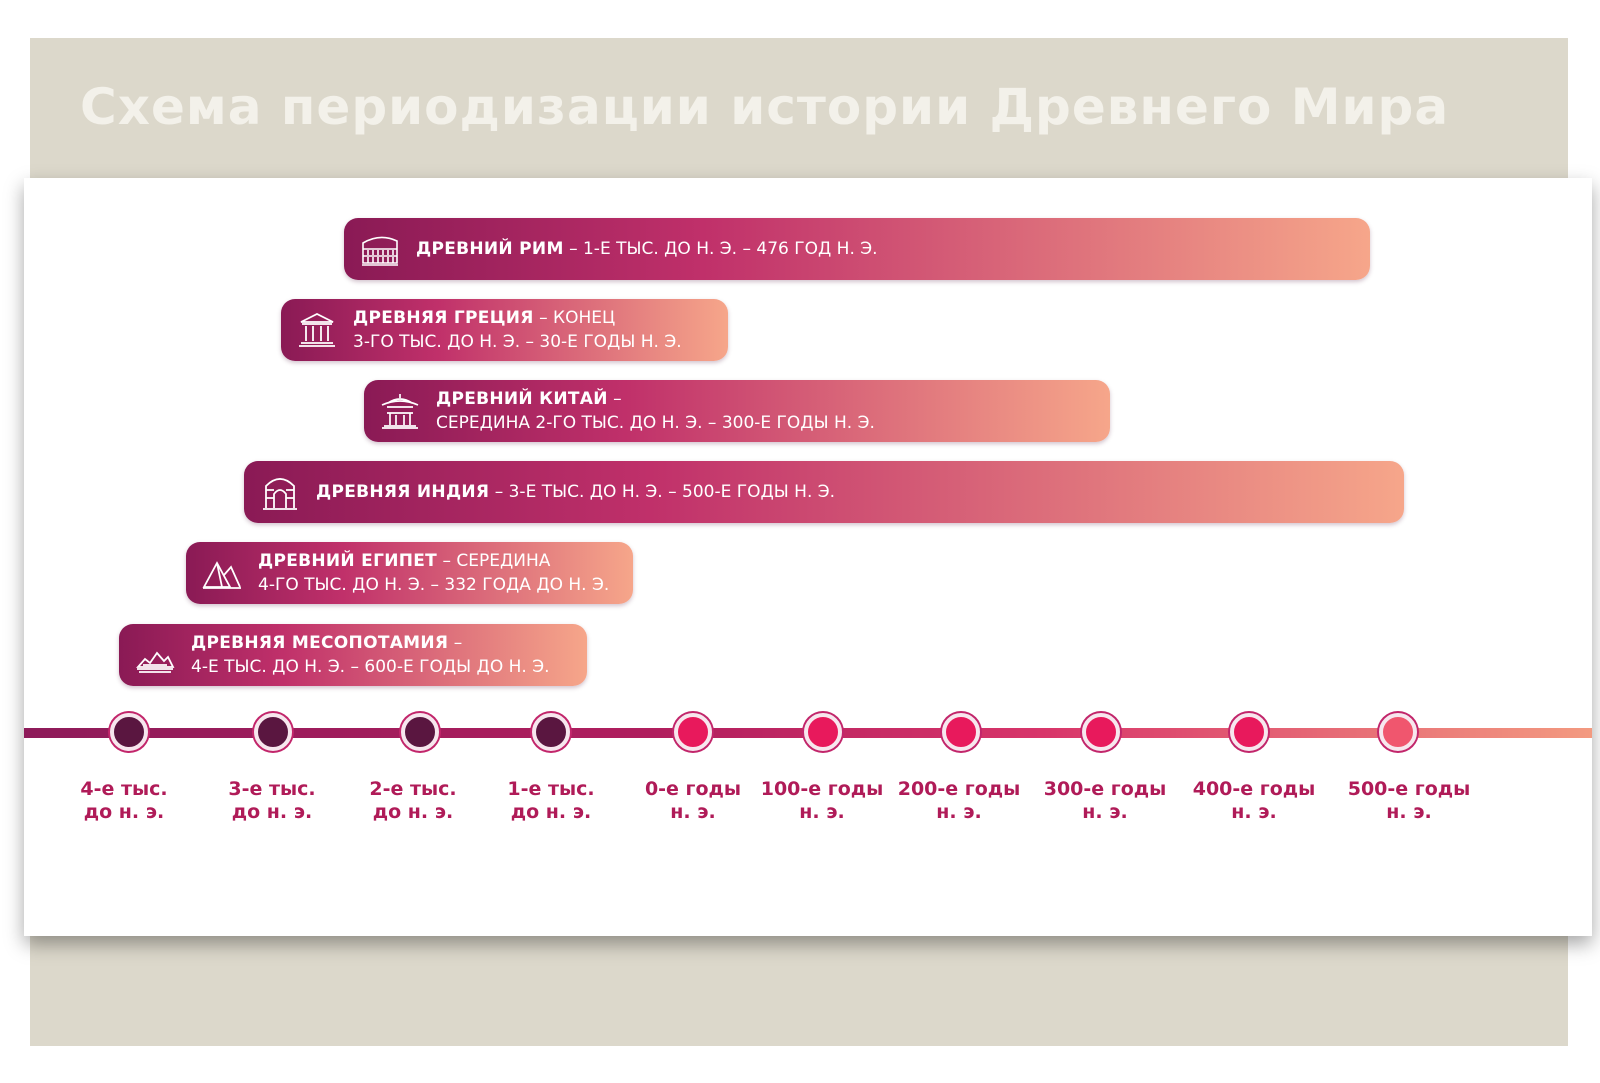 The width and height of the screenshot is (1600, 1083). I want to click on timeline-label: 300-е годы н. э., so click(1105, 800).